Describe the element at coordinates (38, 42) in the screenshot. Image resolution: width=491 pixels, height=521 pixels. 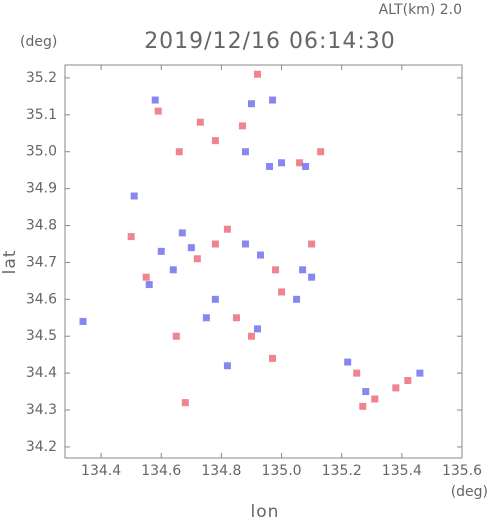
I see `y-unit: (deg)` at that location.